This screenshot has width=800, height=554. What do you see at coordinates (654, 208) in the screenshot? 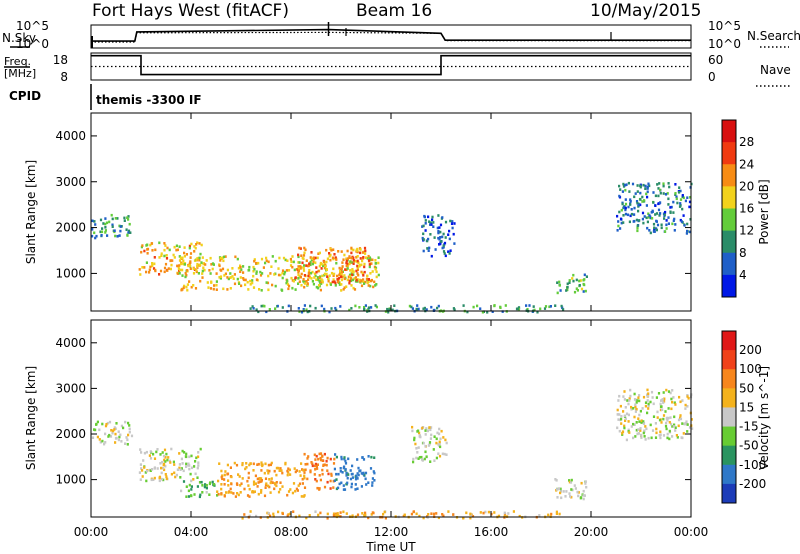
I see `echo-region` at bounding box center [654, 208].